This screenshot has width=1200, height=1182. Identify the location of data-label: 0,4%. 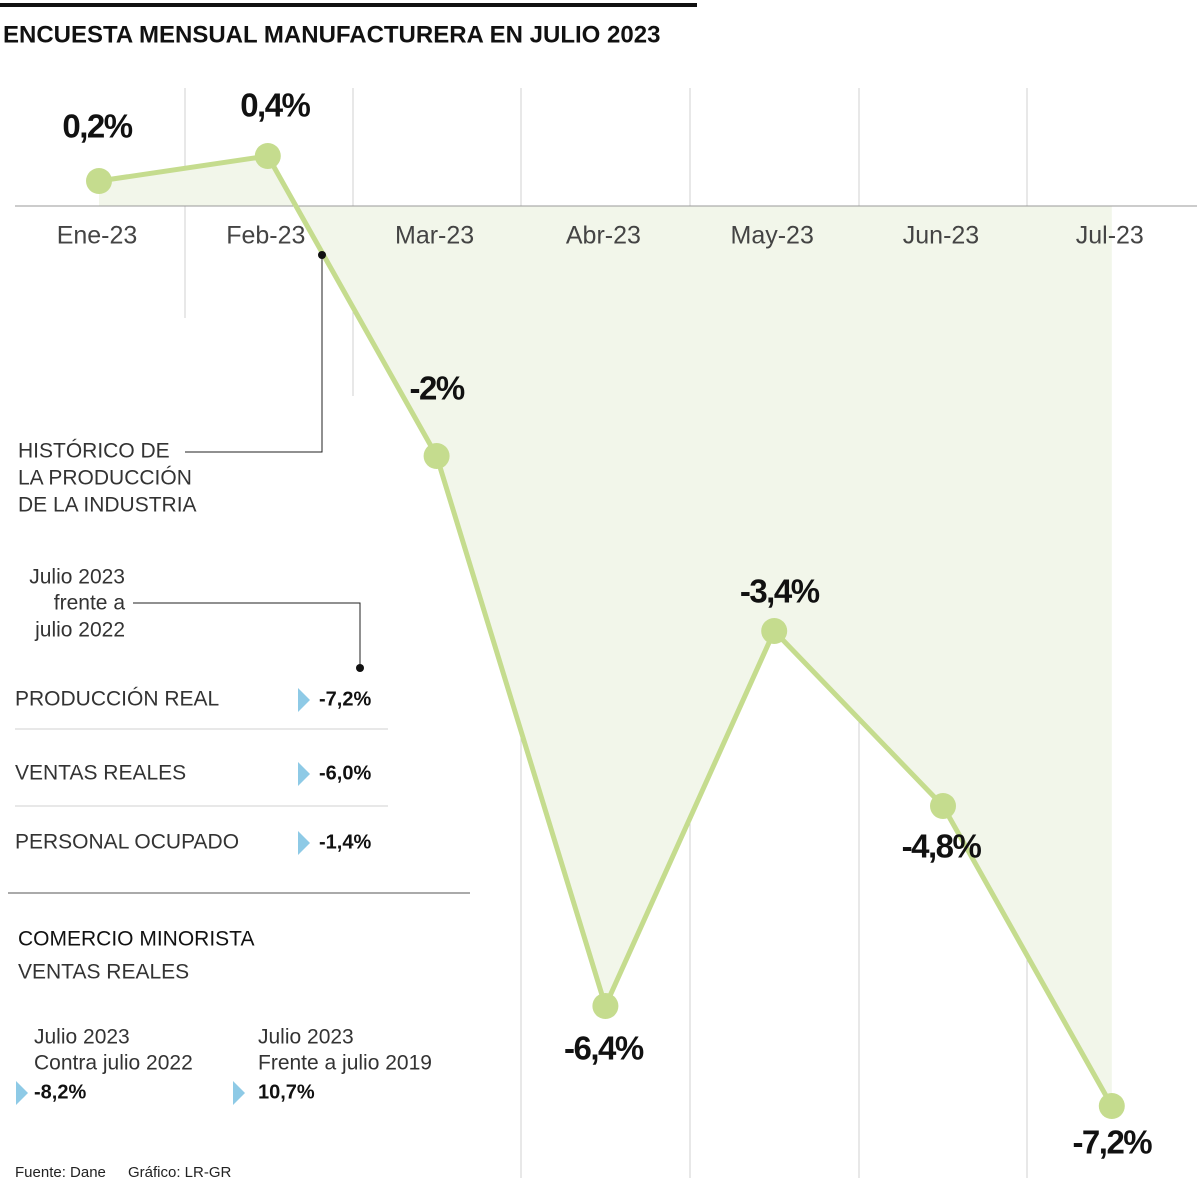
(275, 105).